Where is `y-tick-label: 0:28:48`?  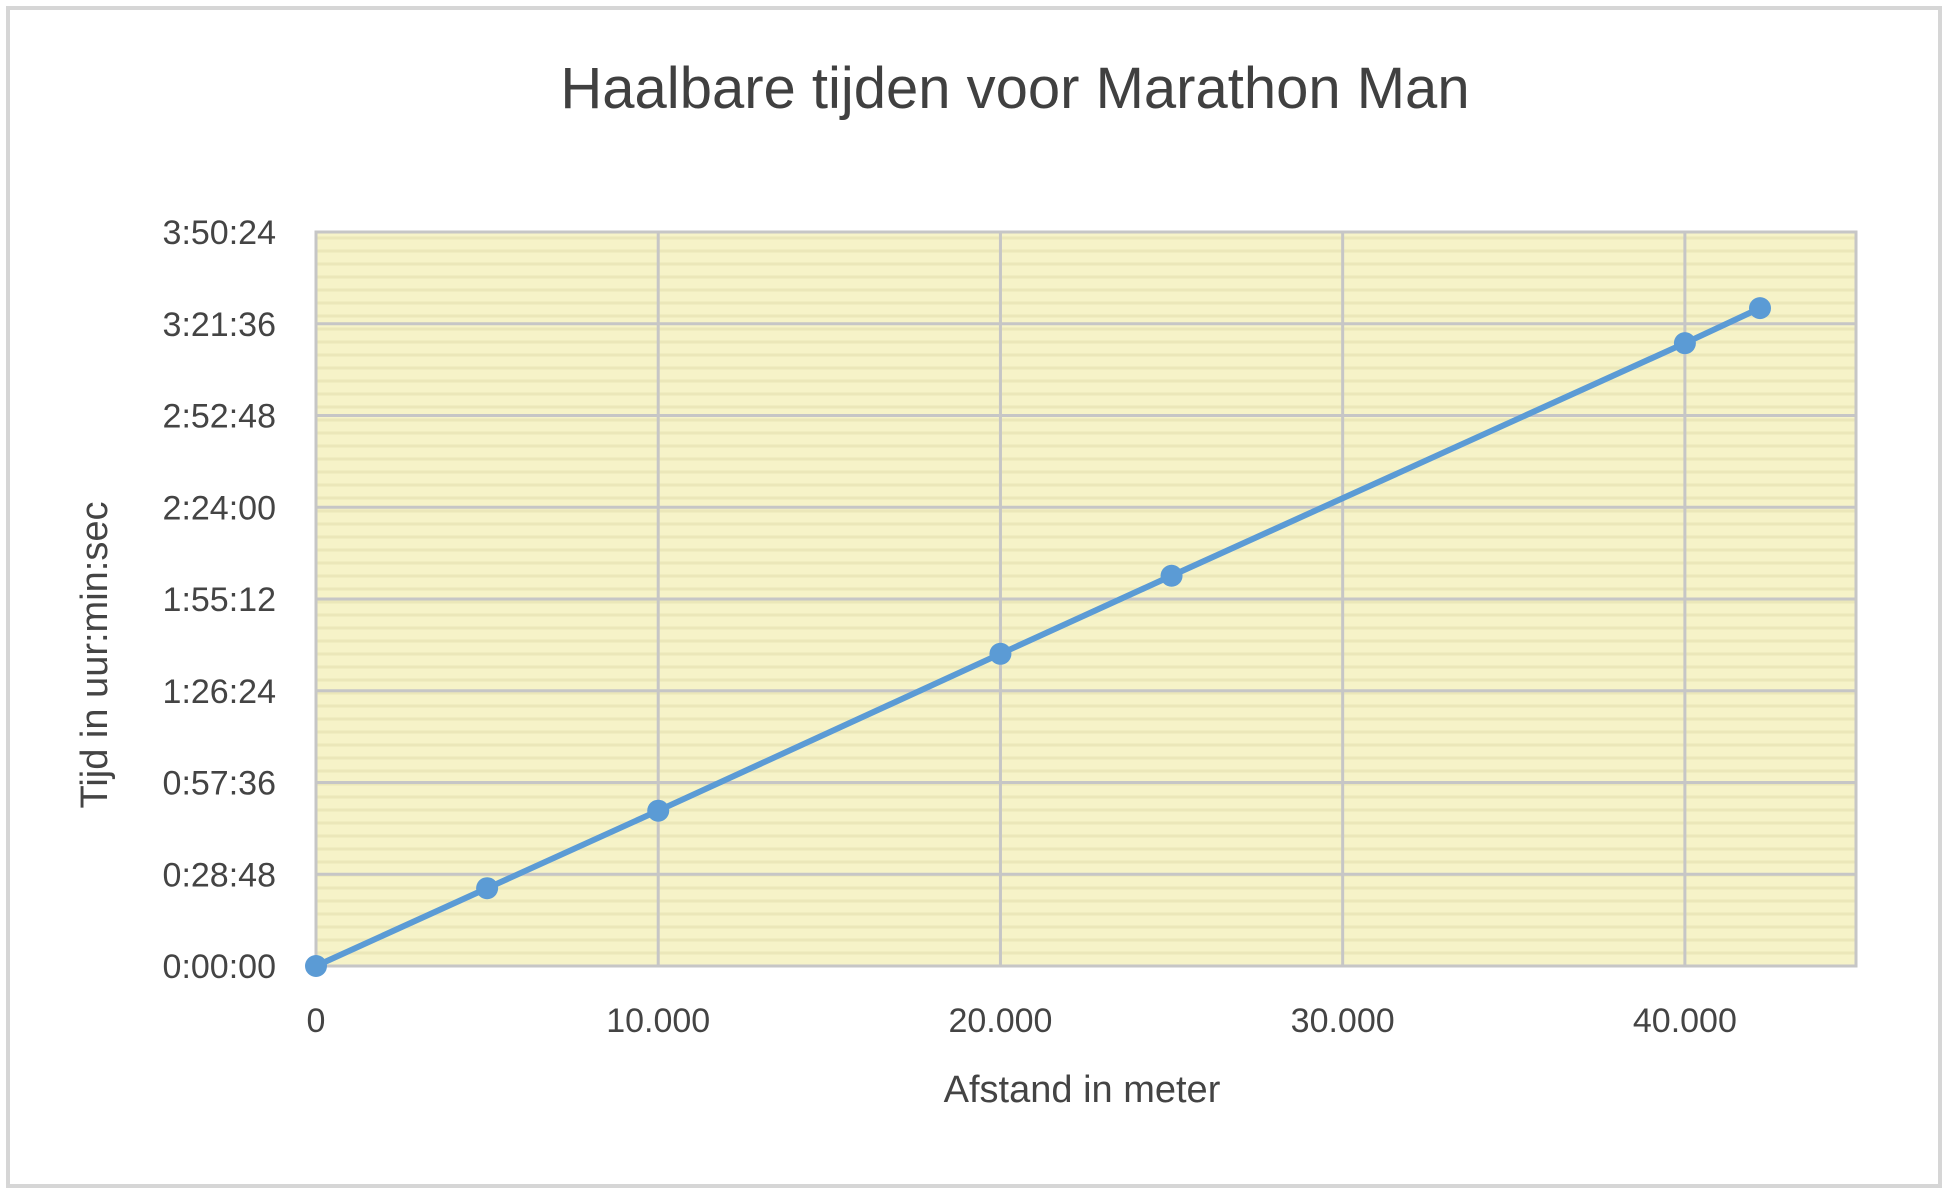
y-tick-label: 0:28:48 is located at coordinates (219, 875).